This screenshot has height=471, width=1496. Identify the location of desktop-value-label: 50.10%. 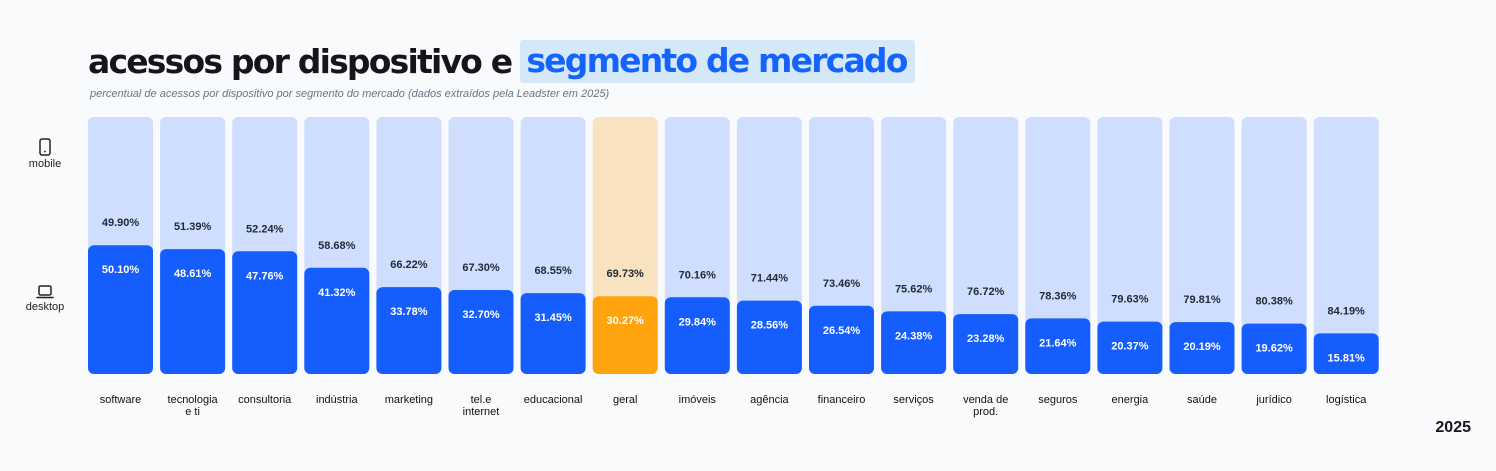
(121, 270).